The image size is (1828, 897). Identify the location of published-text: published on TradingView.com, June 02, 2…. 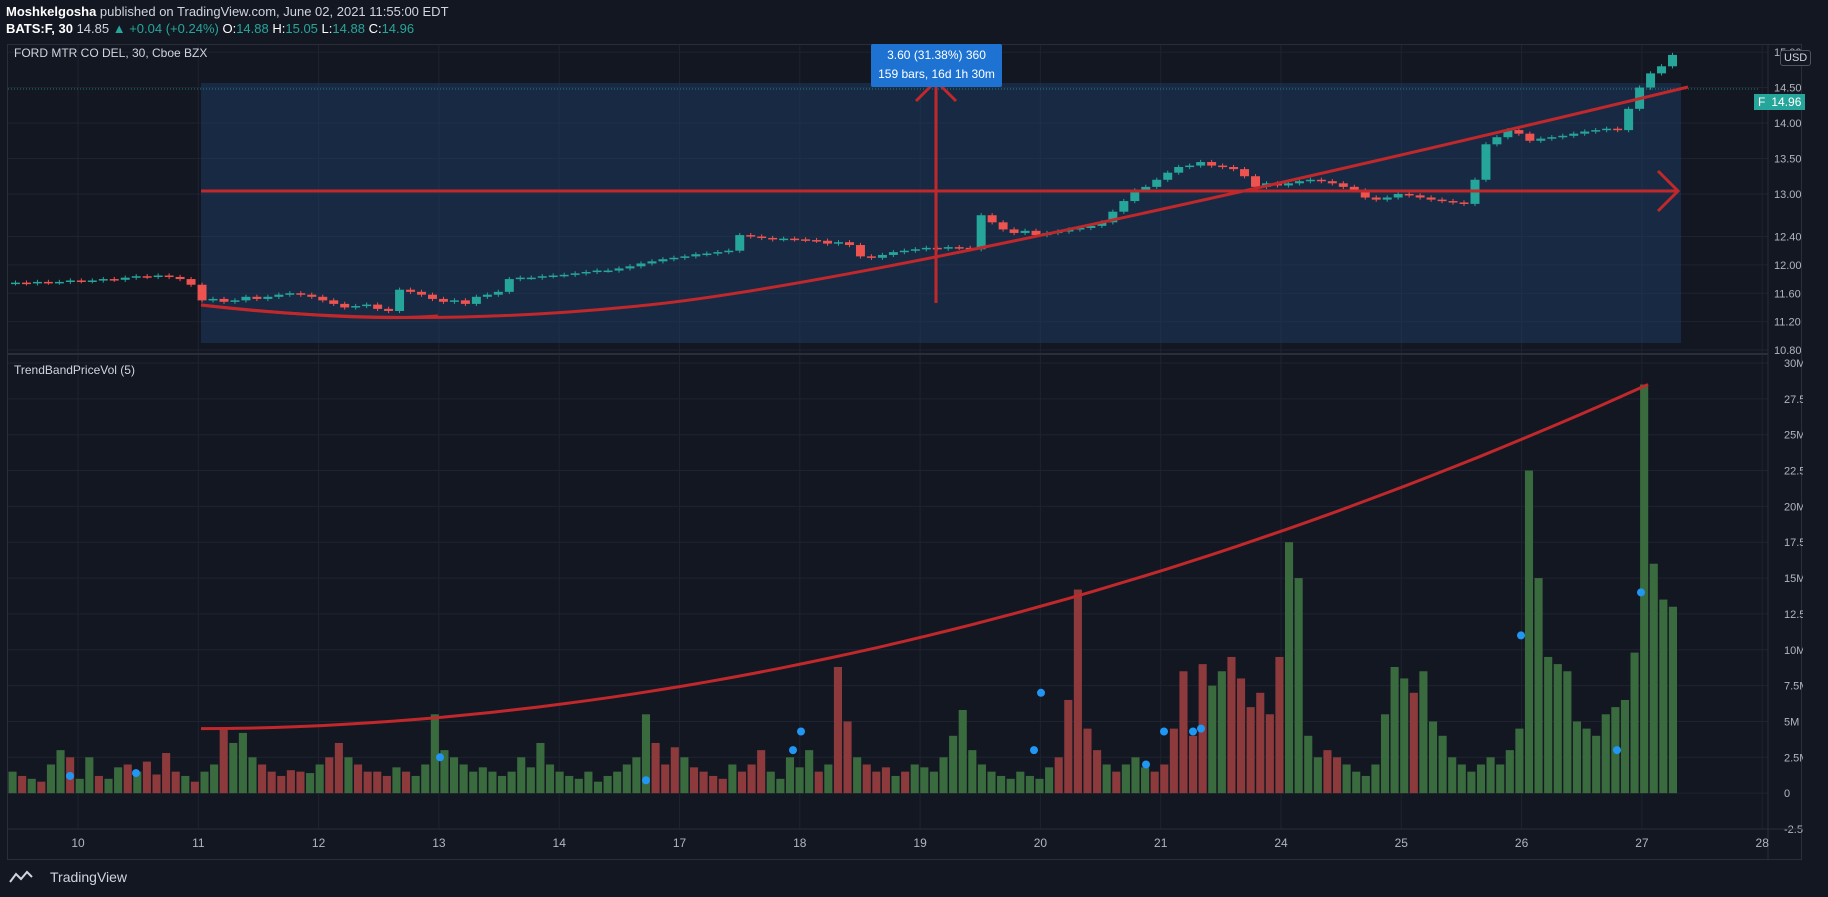
(274, 11).